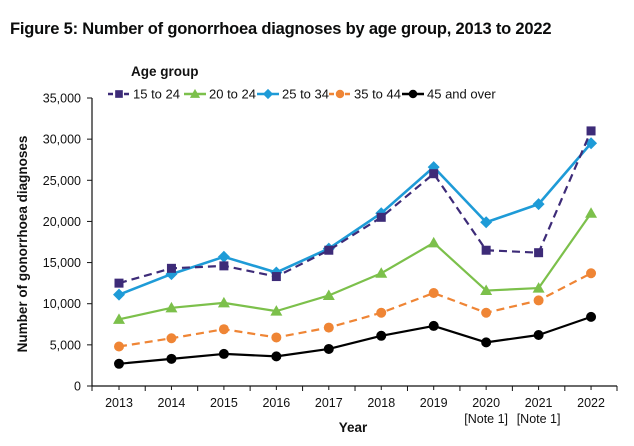  Describe the element at coordinates (62, 181) in the screenshot. I see `y-tick-label: 25,000` at that location.